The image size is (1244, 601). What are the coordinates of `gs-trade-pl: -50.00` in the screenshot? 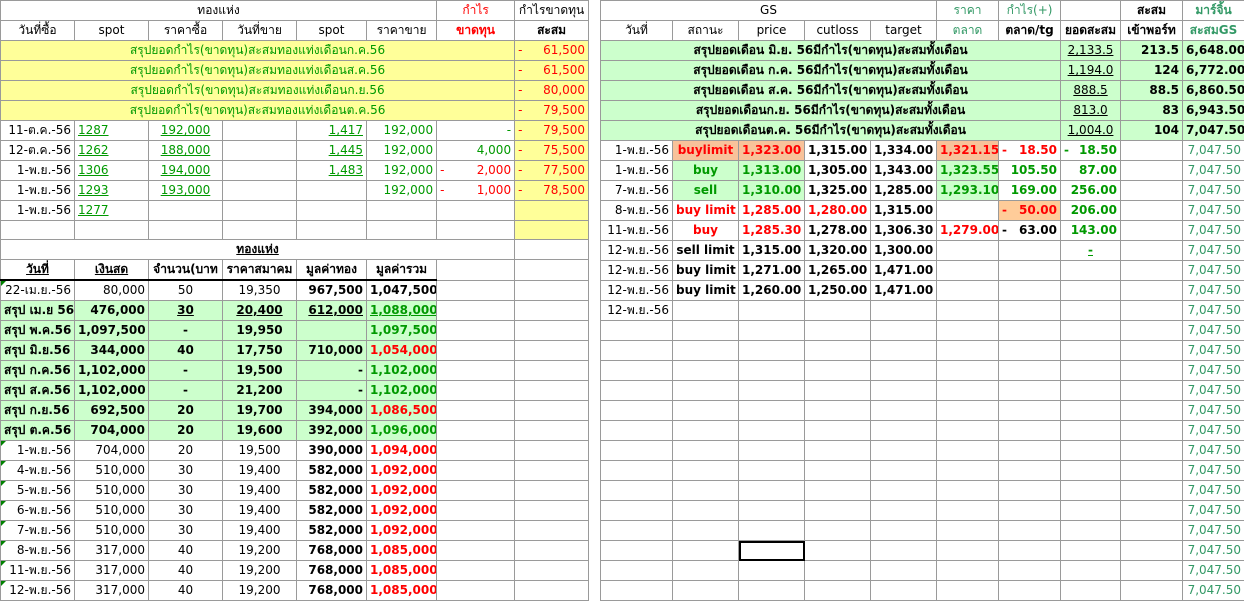 It's located at (1030, 211).